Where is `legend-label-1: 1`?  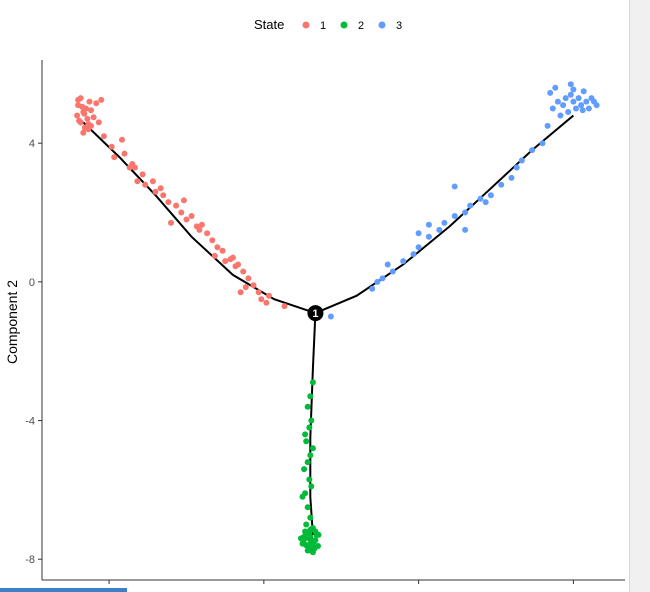 legend-label-1: 1 is located at coordinates (323, 26).